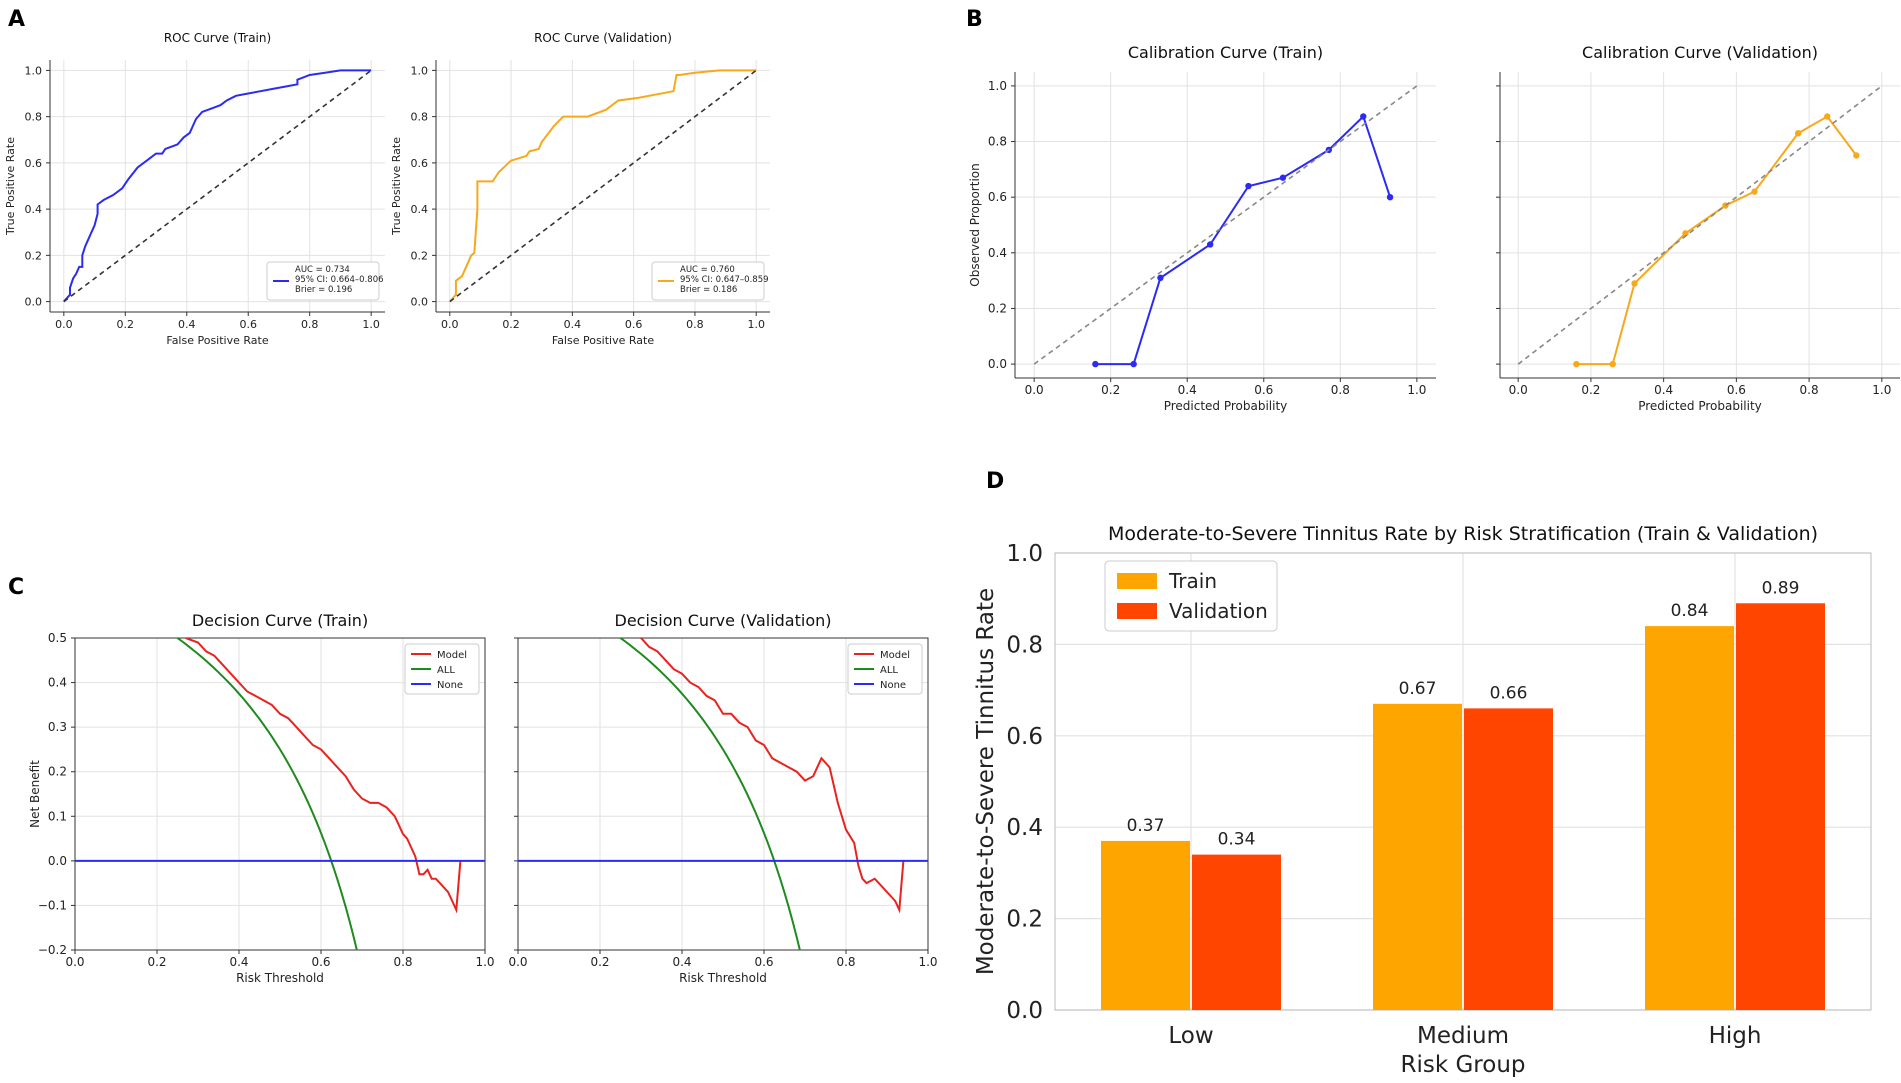  What do you see at coordinates (1700, 52) in the screenshot?
I see `chart-title: Calibration Curve (Validation)` at bounding box center [1700, 52].